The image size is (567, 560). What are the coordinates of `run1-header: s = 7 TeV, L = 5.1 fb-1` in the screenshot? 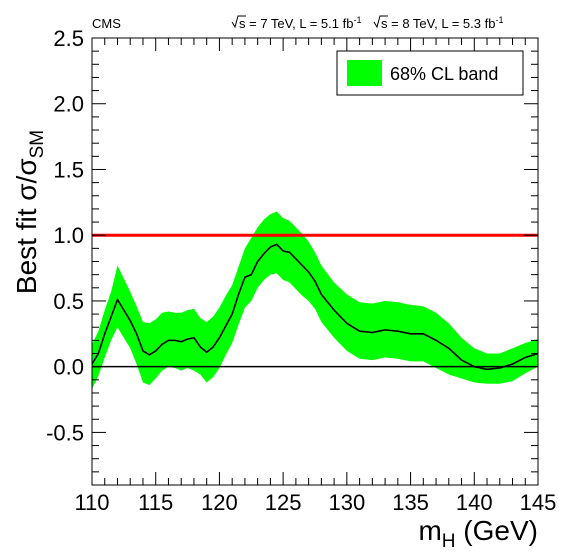 It's located at (296, 23).